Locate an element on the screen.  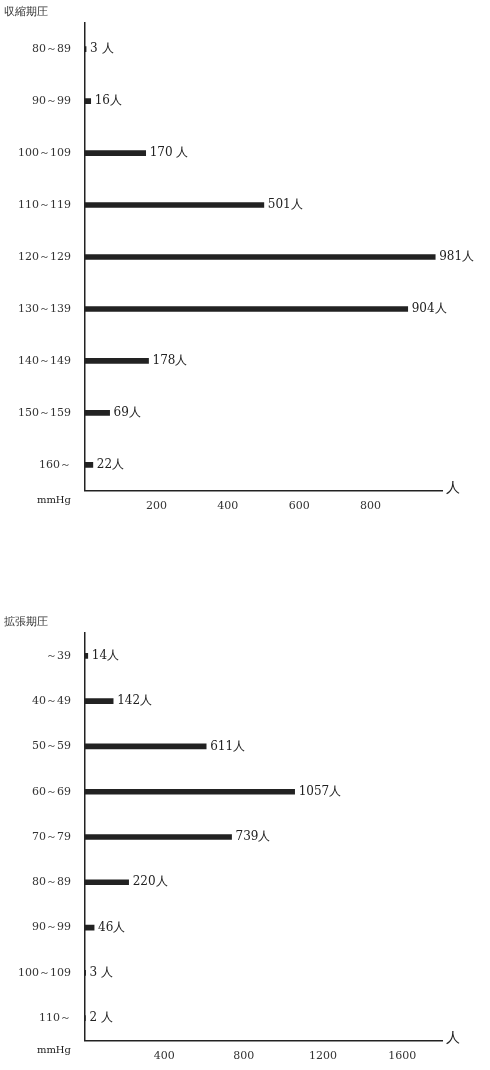
y-tick-label: 160～ is located at coordinates (54, 464).